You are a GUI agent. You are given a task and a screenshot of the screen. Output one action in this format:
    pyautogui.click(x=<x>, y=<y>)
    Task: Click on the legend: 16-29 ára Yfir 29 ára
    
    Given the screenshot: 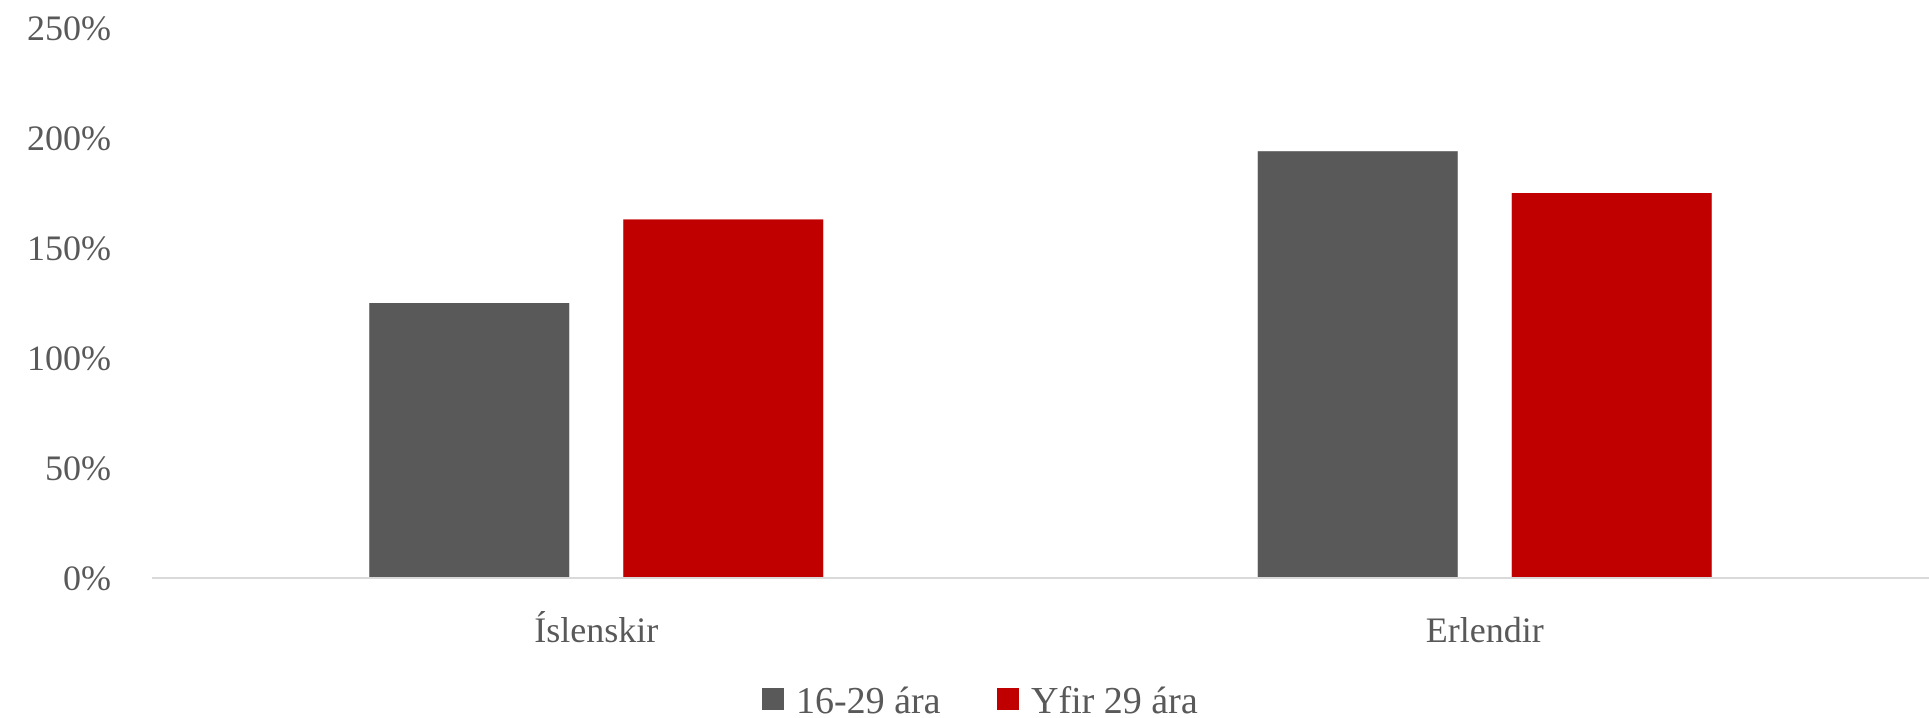 What is the action you would take?
    pyautogui.click(x=980, y=699)
    